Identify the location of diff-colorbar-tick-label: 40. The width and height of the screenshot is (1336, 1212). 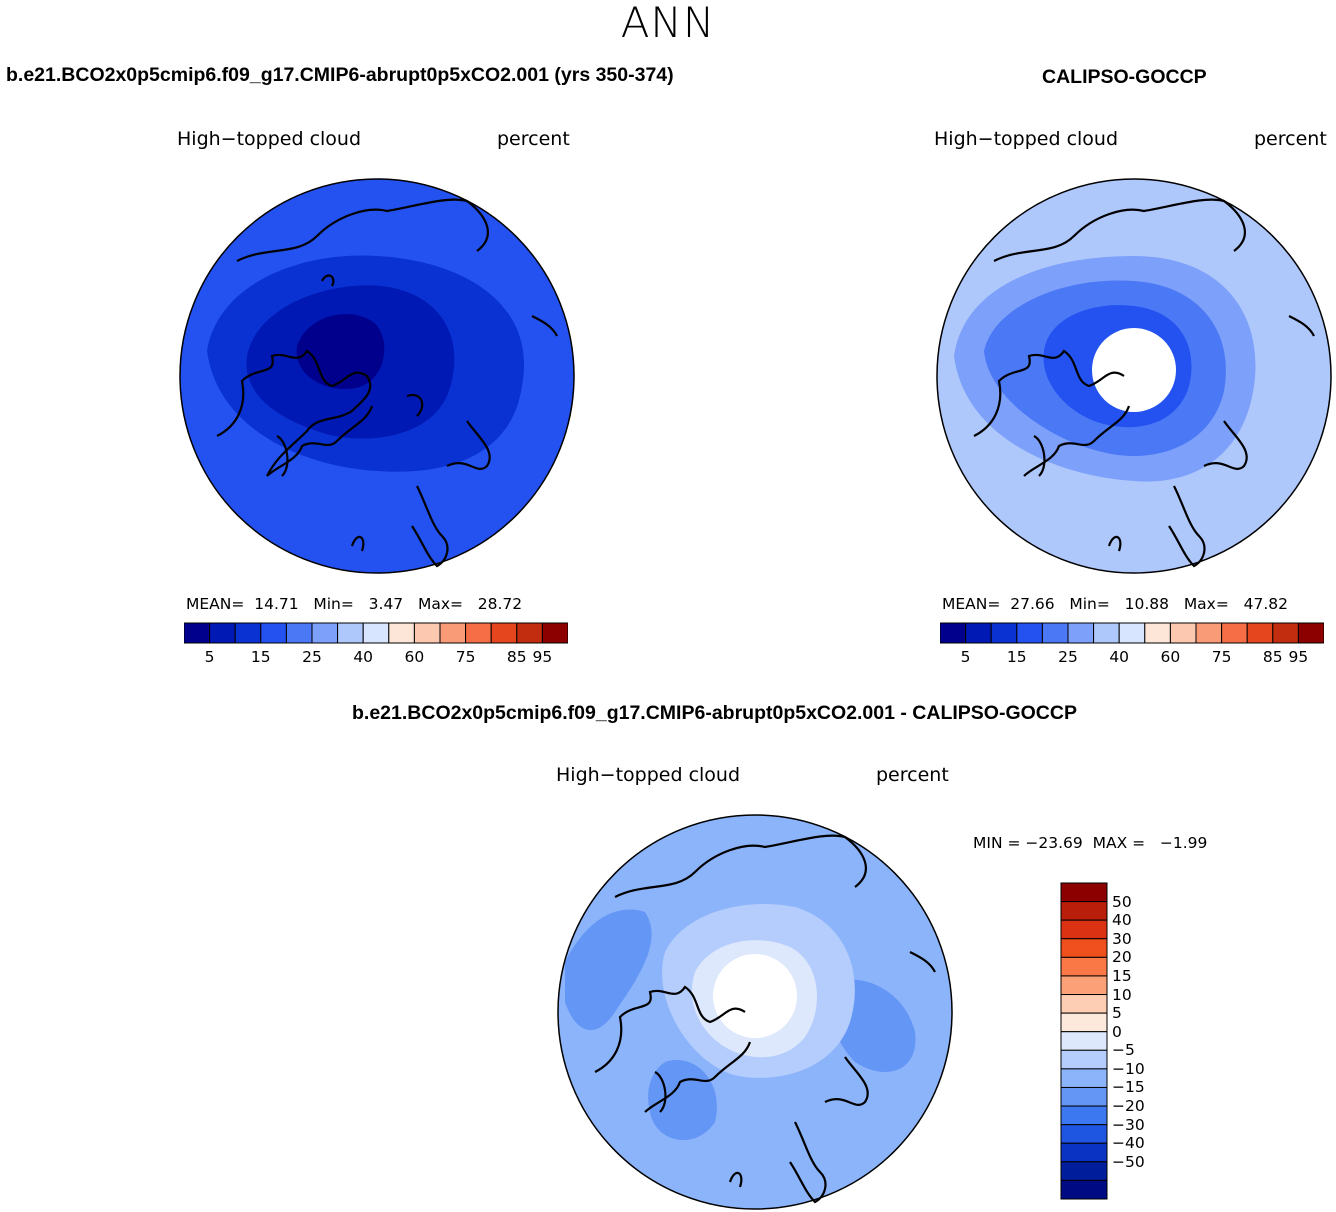
(1122, 920).